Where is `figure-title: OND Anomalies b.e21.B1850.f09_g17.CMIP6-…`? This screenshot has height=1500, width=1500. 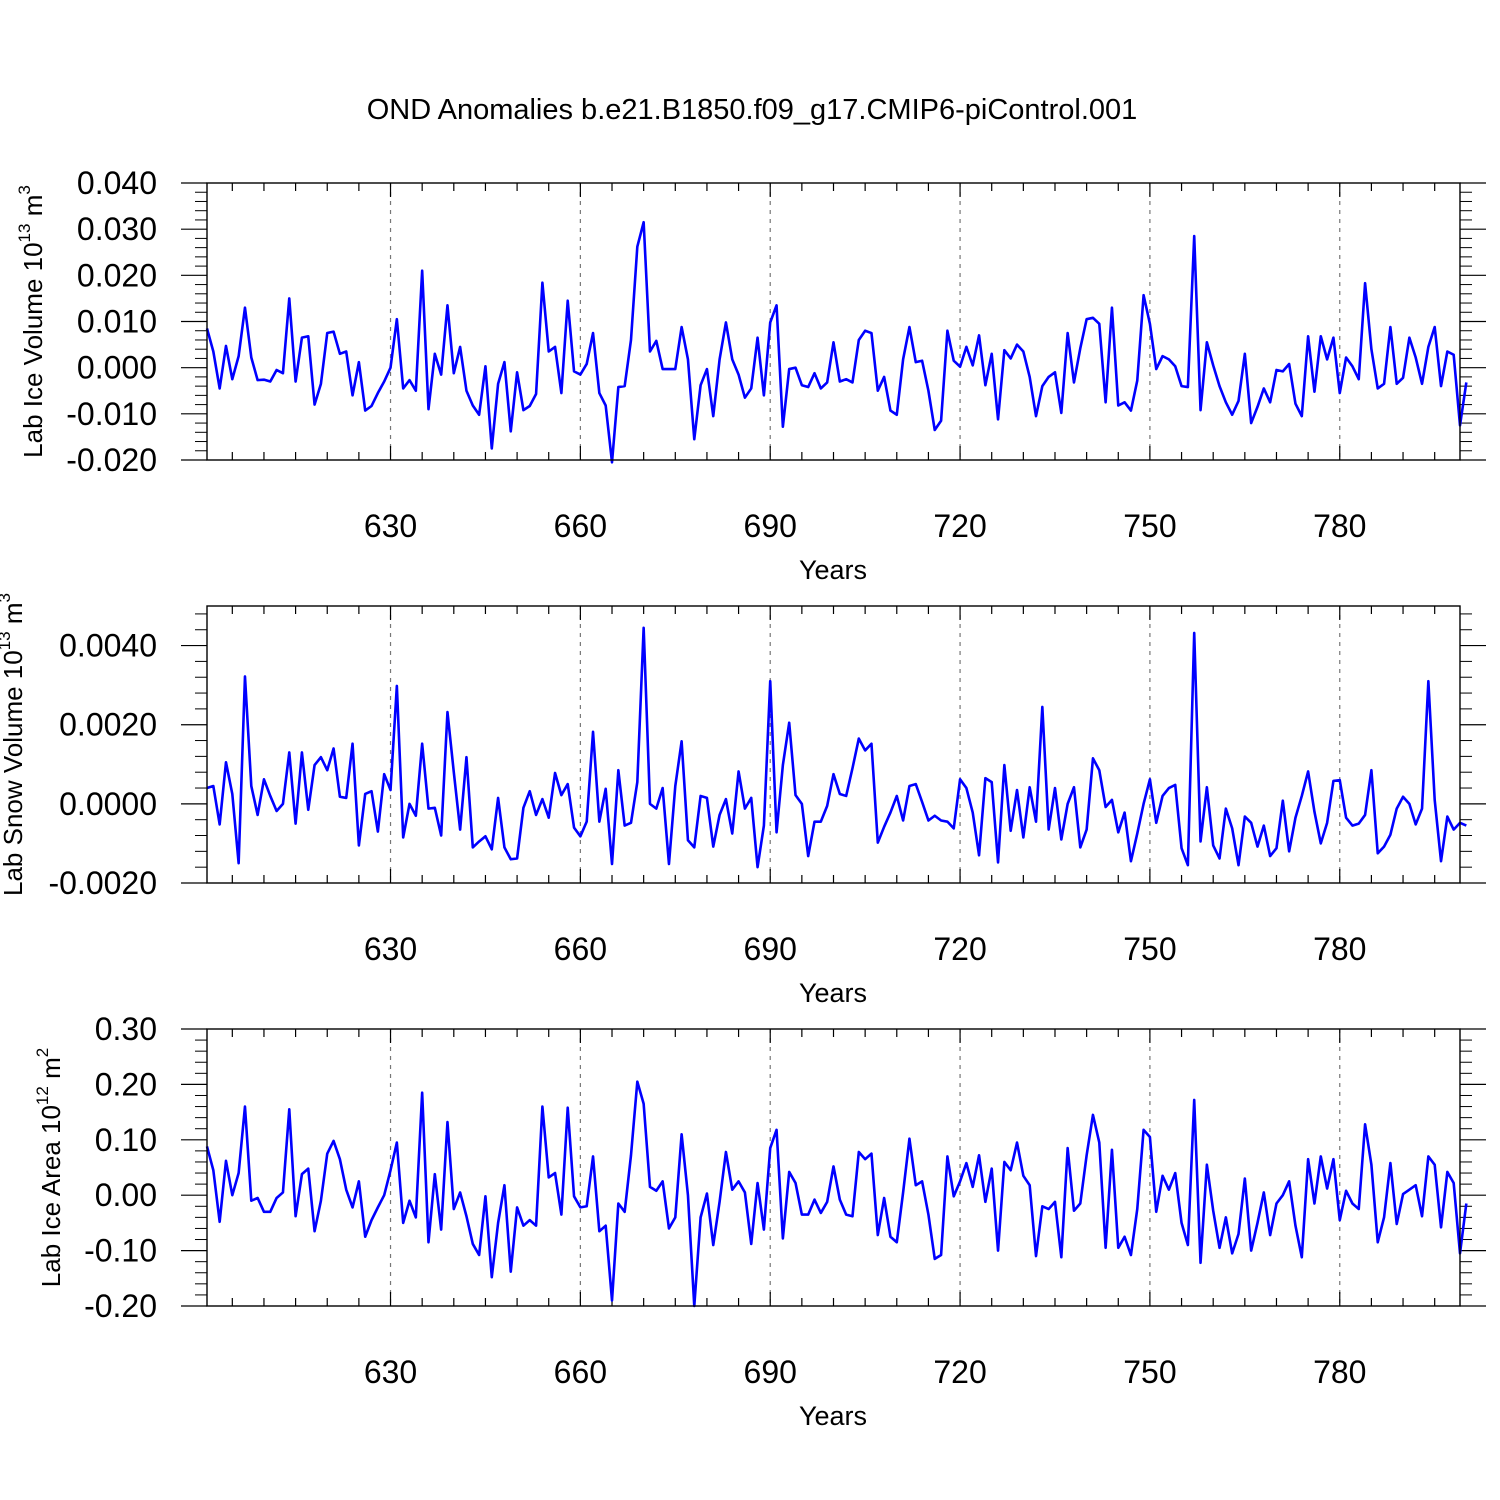
figure-title: OND Anomalies b.e21.B1850.f09_g17.CMIP6-… is located at coordinates (752, 110).